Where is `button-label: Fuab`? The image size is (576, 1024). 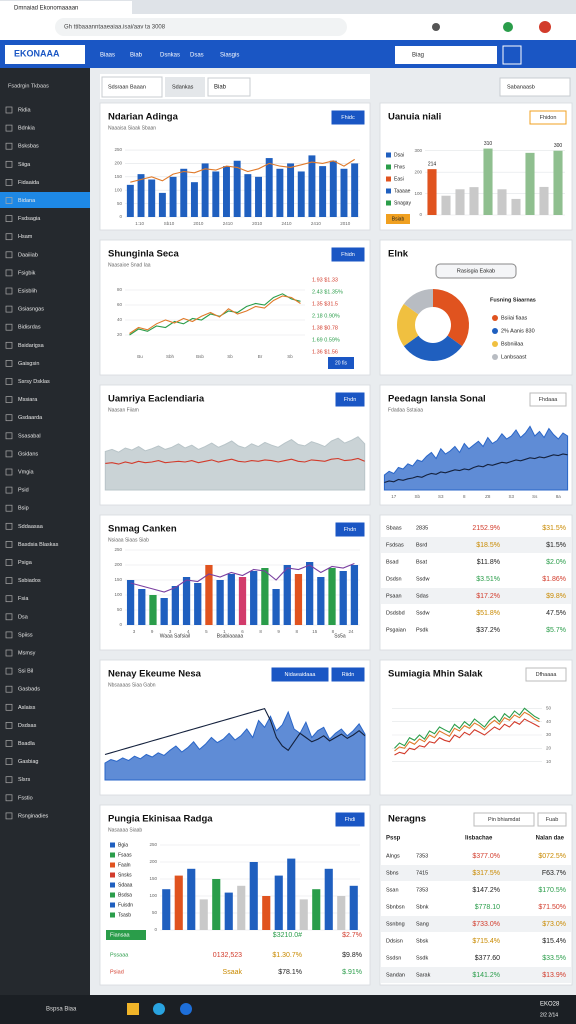 button-label: Fuab is located at coordinates (552, 820).